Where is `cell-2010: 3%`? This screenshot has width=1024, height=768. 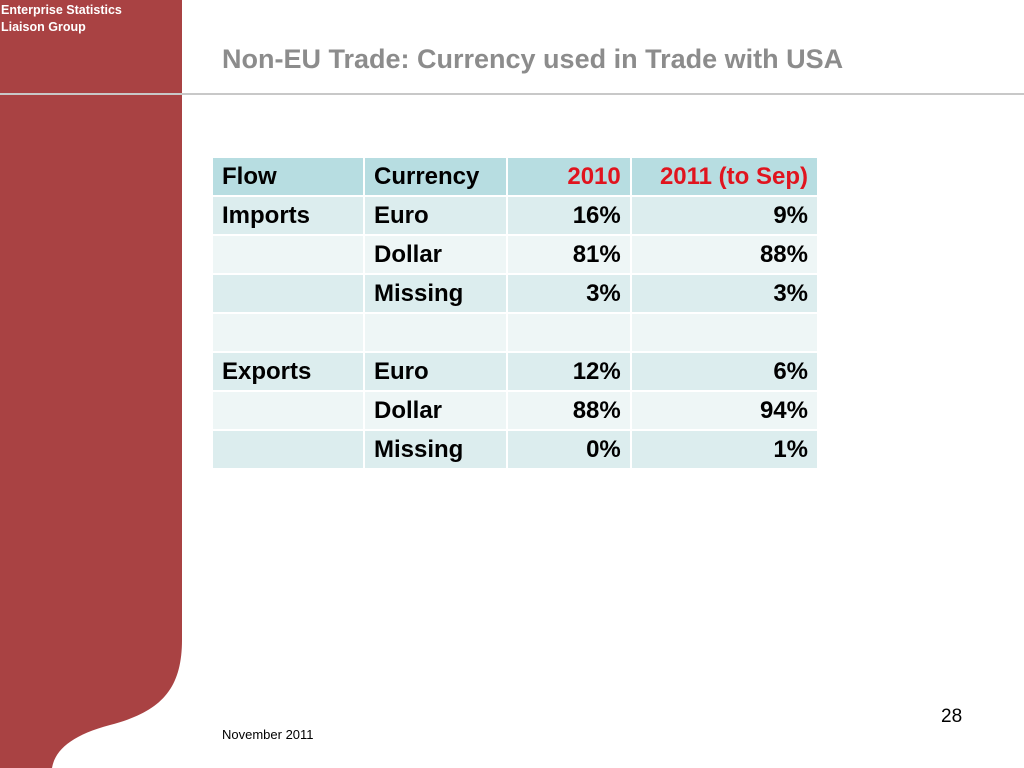
cell-2010: 3% is located at coordinates (568, 293).